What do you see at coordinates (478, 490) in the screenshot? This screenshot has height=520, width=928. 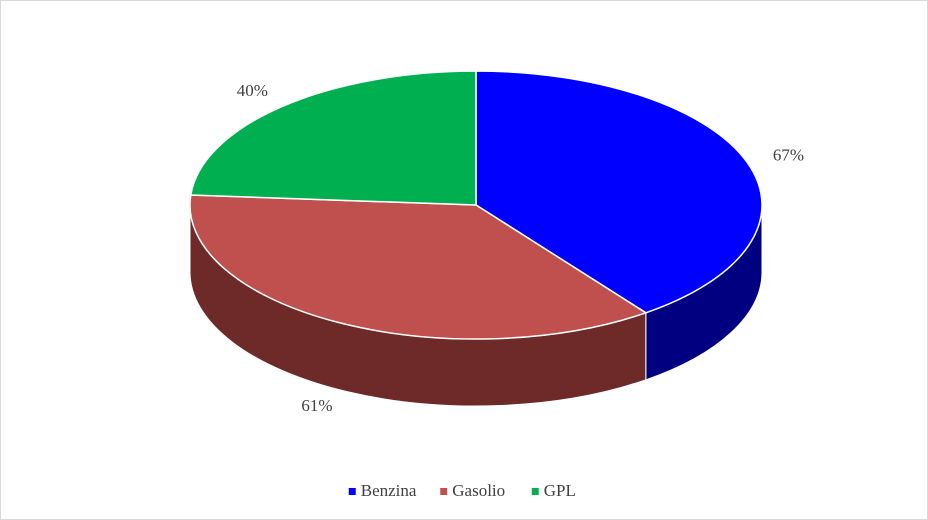 I see `legend-label: Gasolio` at bounding box center [478, 490].